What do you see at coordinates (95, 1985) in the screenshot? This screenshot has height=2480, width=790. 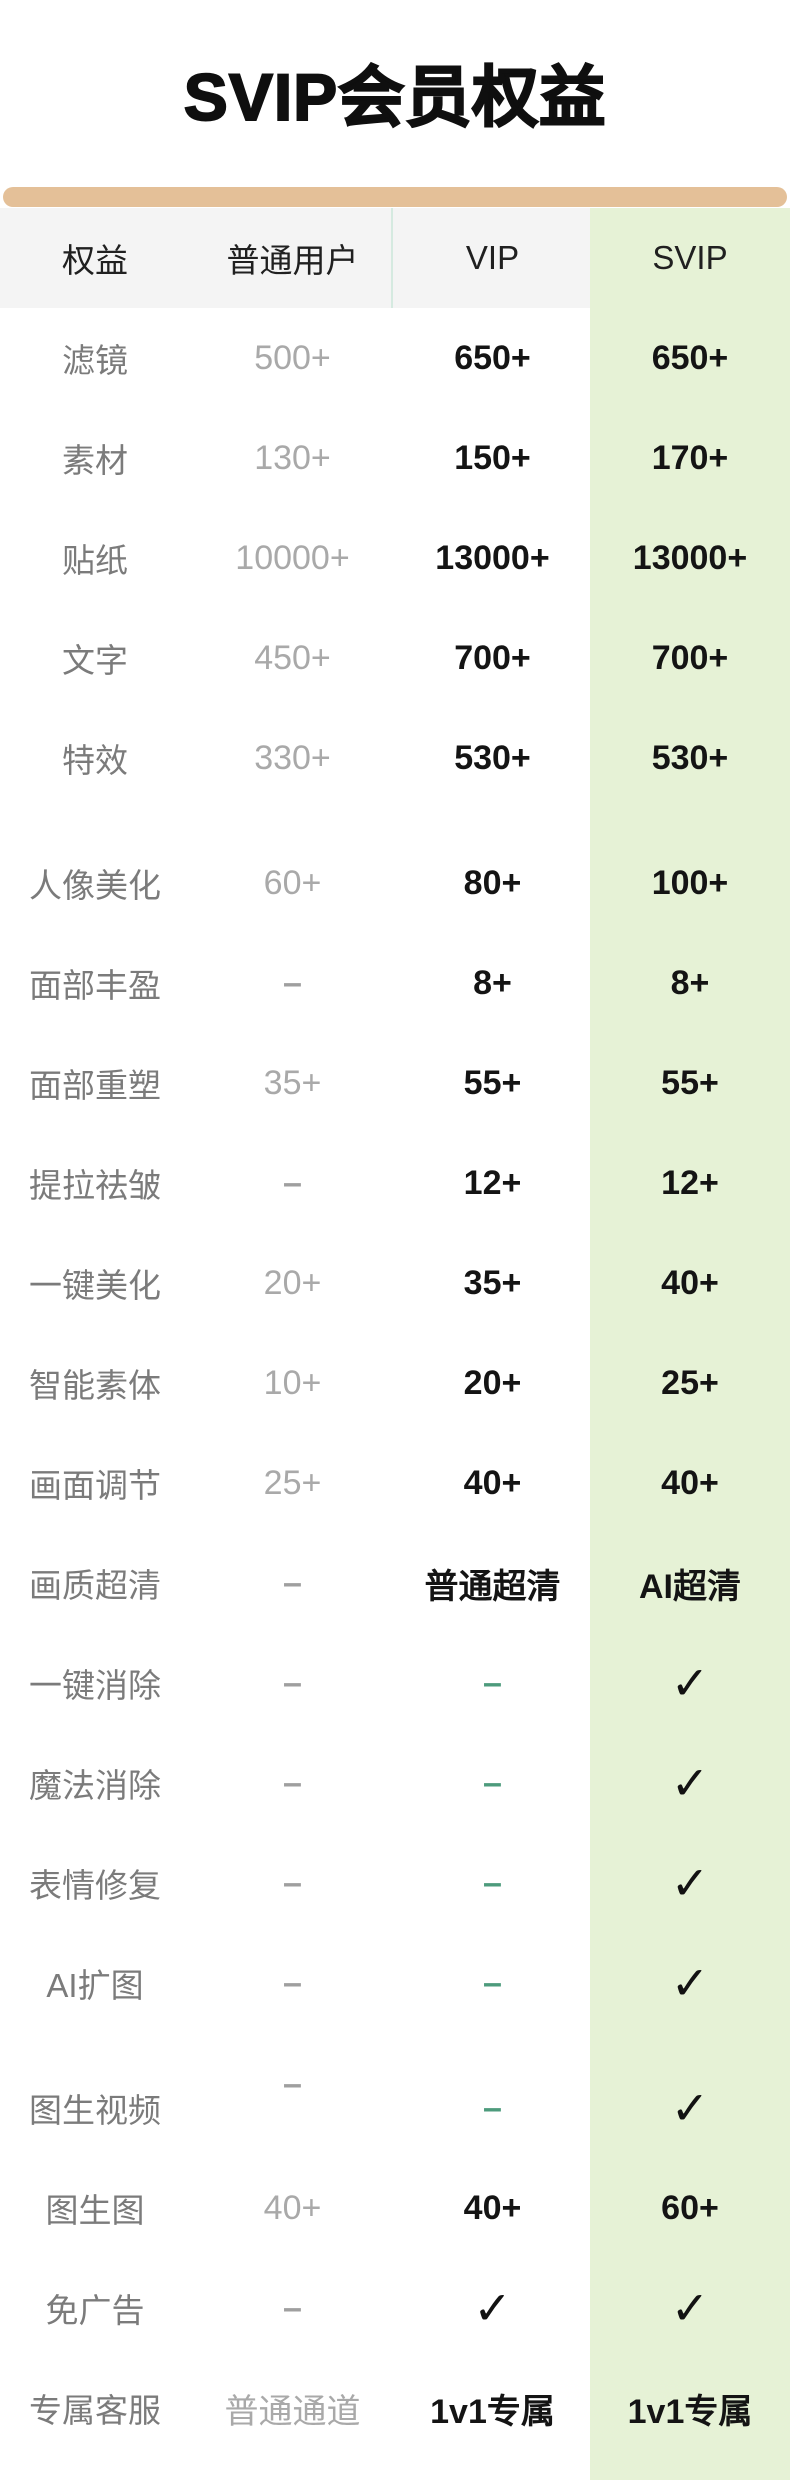 I see `benefit-label: AI扩图` at bounding box center [95, 1985].